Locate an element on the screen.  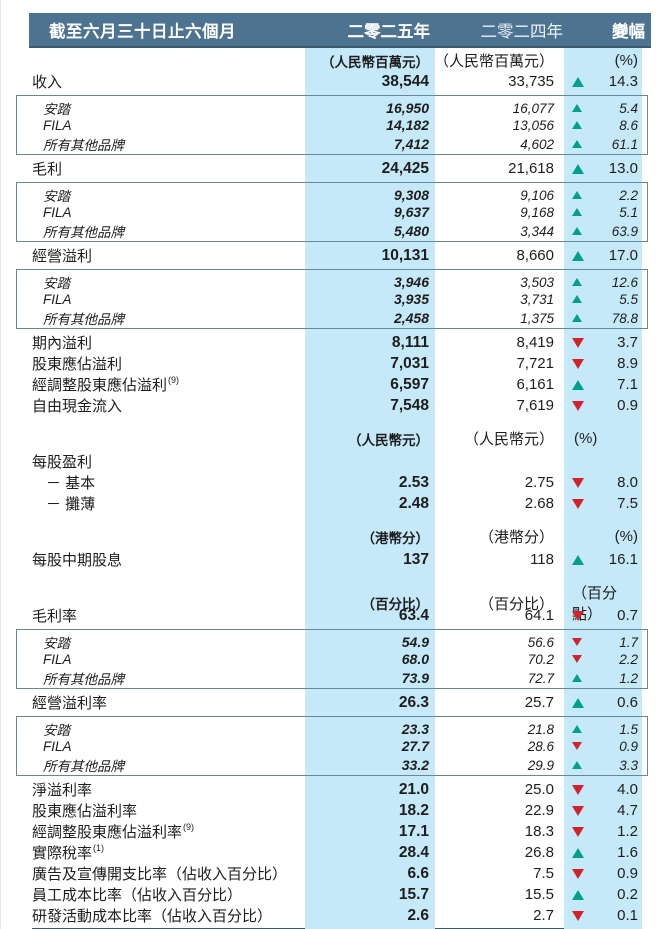
row-label: 所有其他品牌 is located at coordinates (168, 144).